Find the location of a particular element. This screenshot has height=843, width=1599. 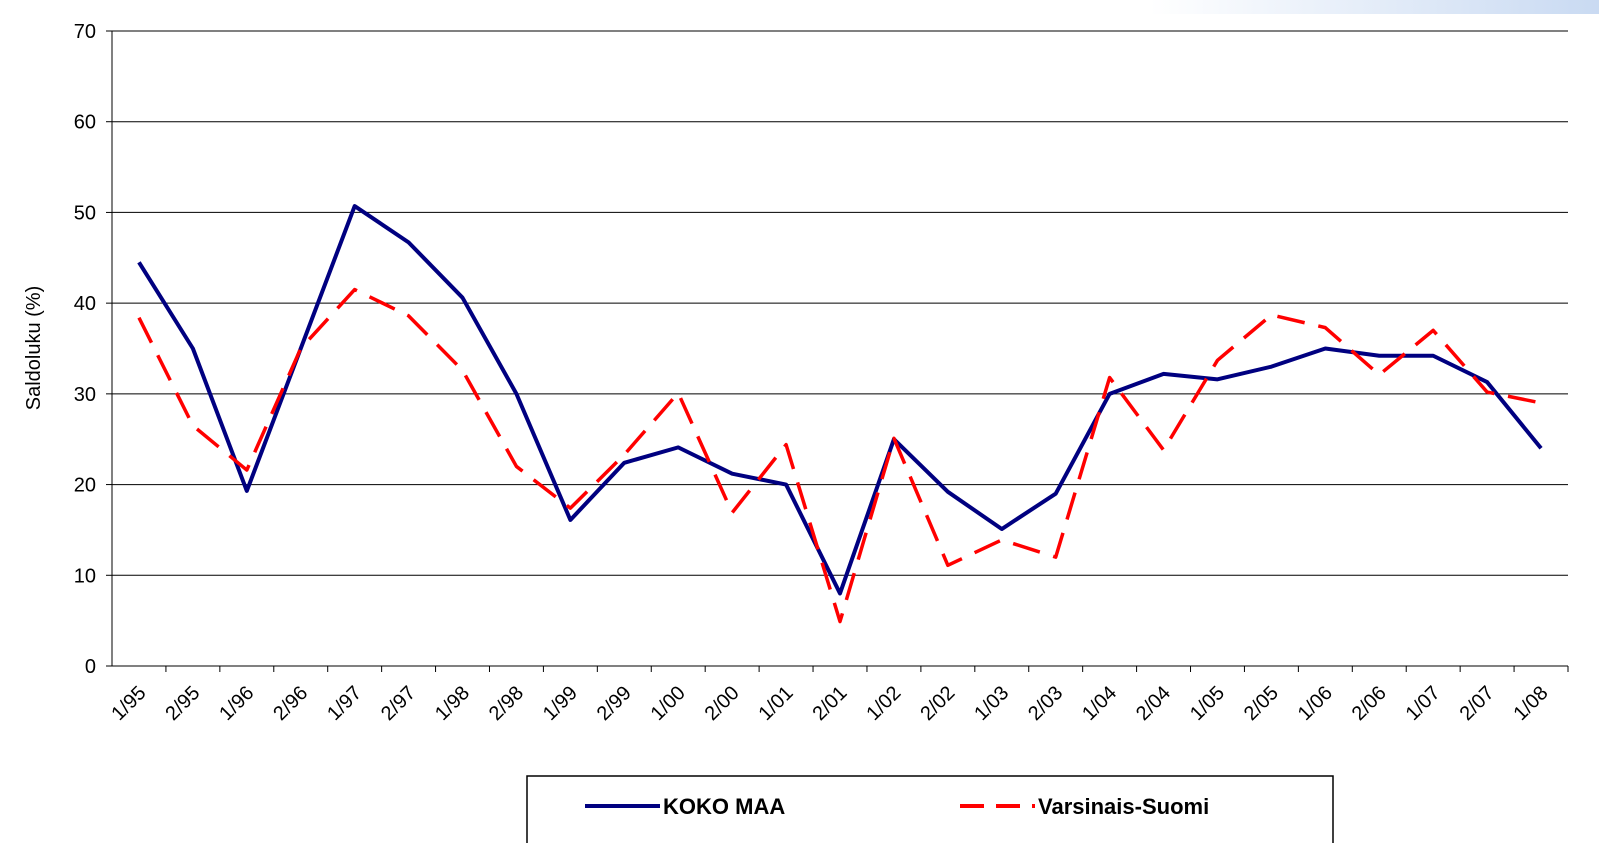

y-tick-label: 30 is located at coordinates (85, 395).